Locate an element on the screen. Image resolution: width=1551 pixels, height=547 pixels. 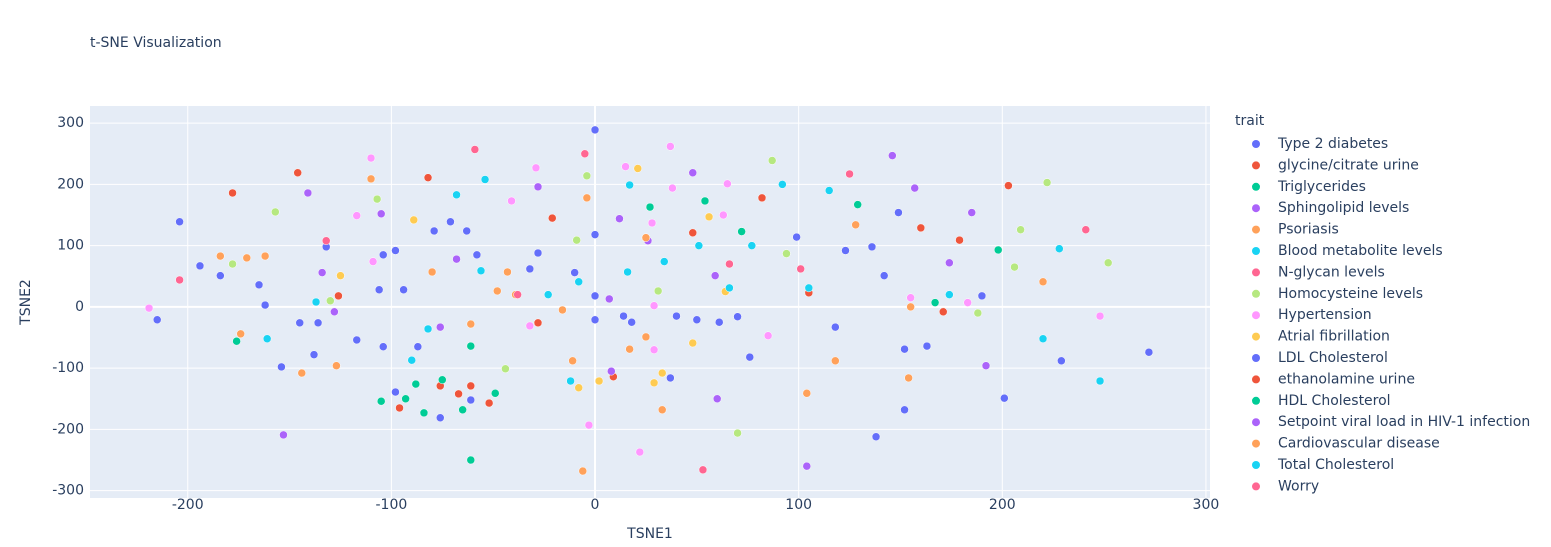
chart-title: t-SNE Visualization is located at coordinates (156, 43).